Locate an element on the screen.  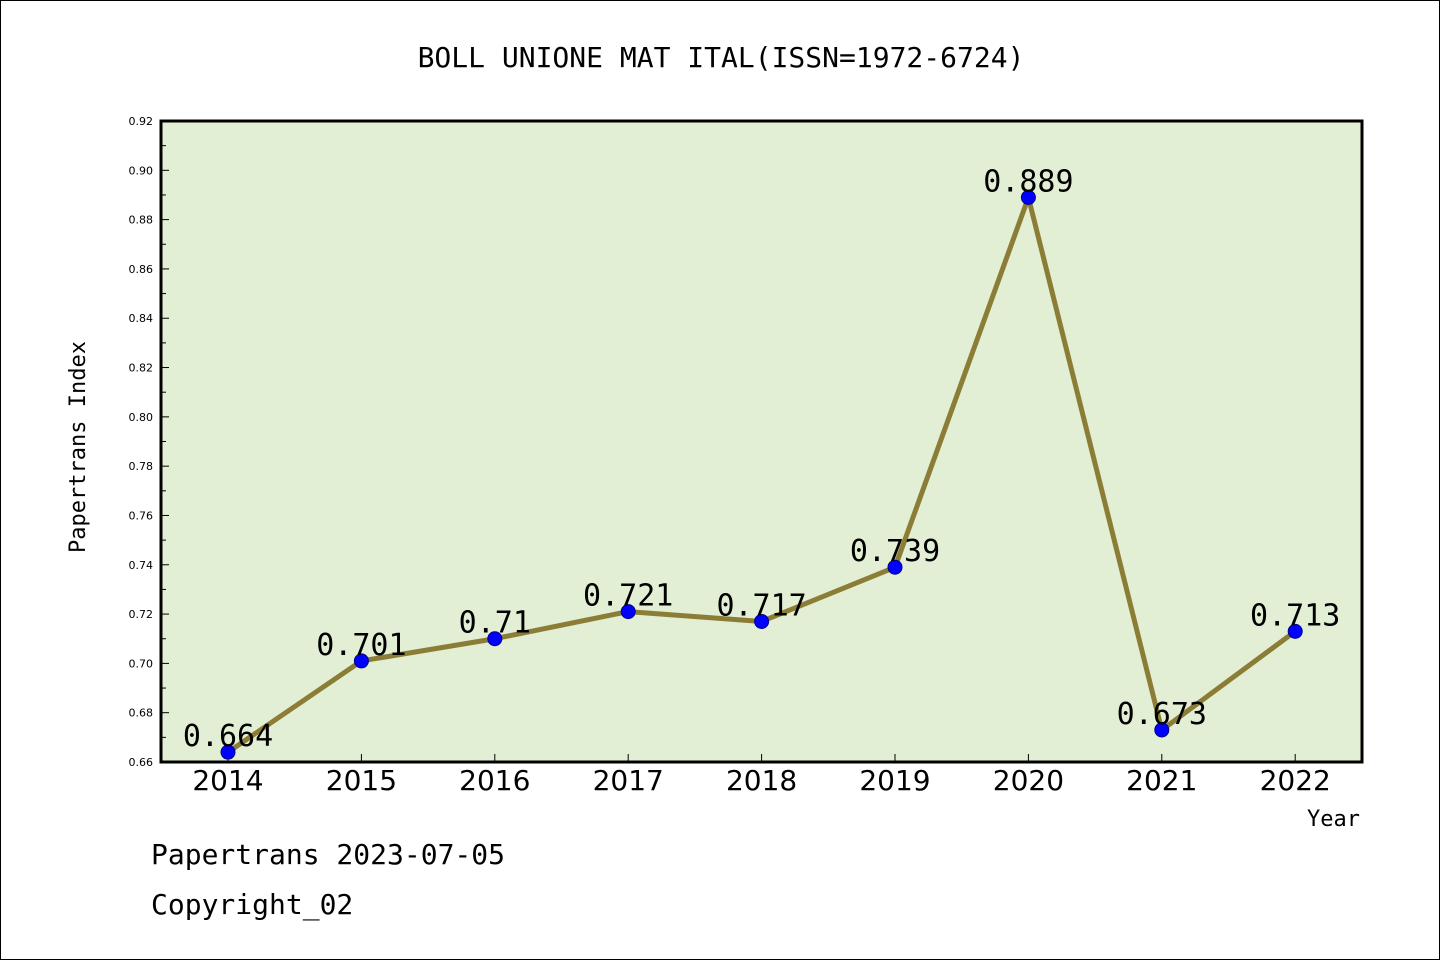
footer-copyright-text: Copyright_02 is located at coordinates (252, 905).